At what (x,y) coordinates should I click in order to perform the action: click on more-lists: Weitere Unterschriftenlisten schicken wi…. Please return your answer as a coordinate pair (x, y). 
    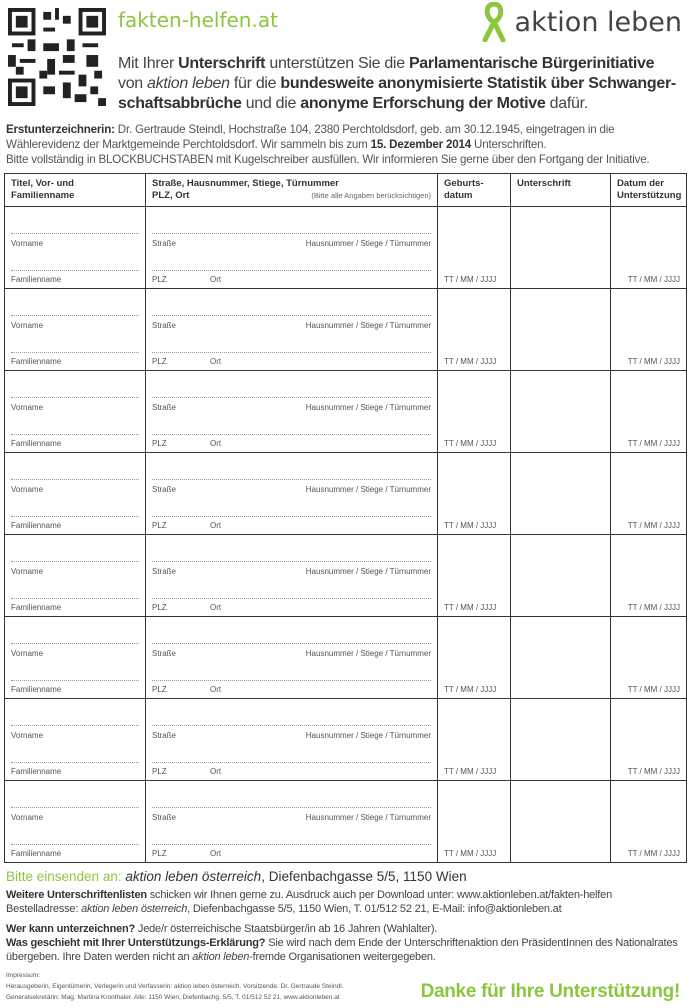
    Looking at the image, I should click on (309, 902).